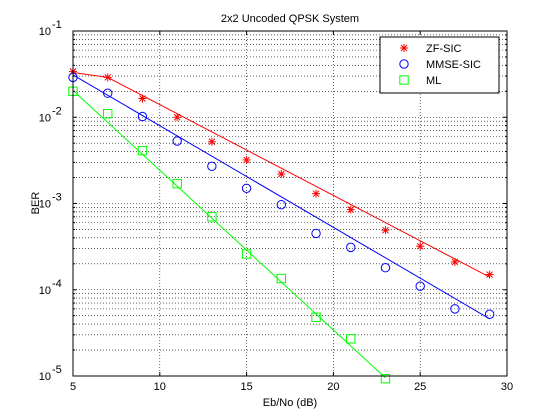  What do you see at coordinates (36, 203) in the screenshot?
I see `y-axis-label: BER` at bounding box center [36, 203].